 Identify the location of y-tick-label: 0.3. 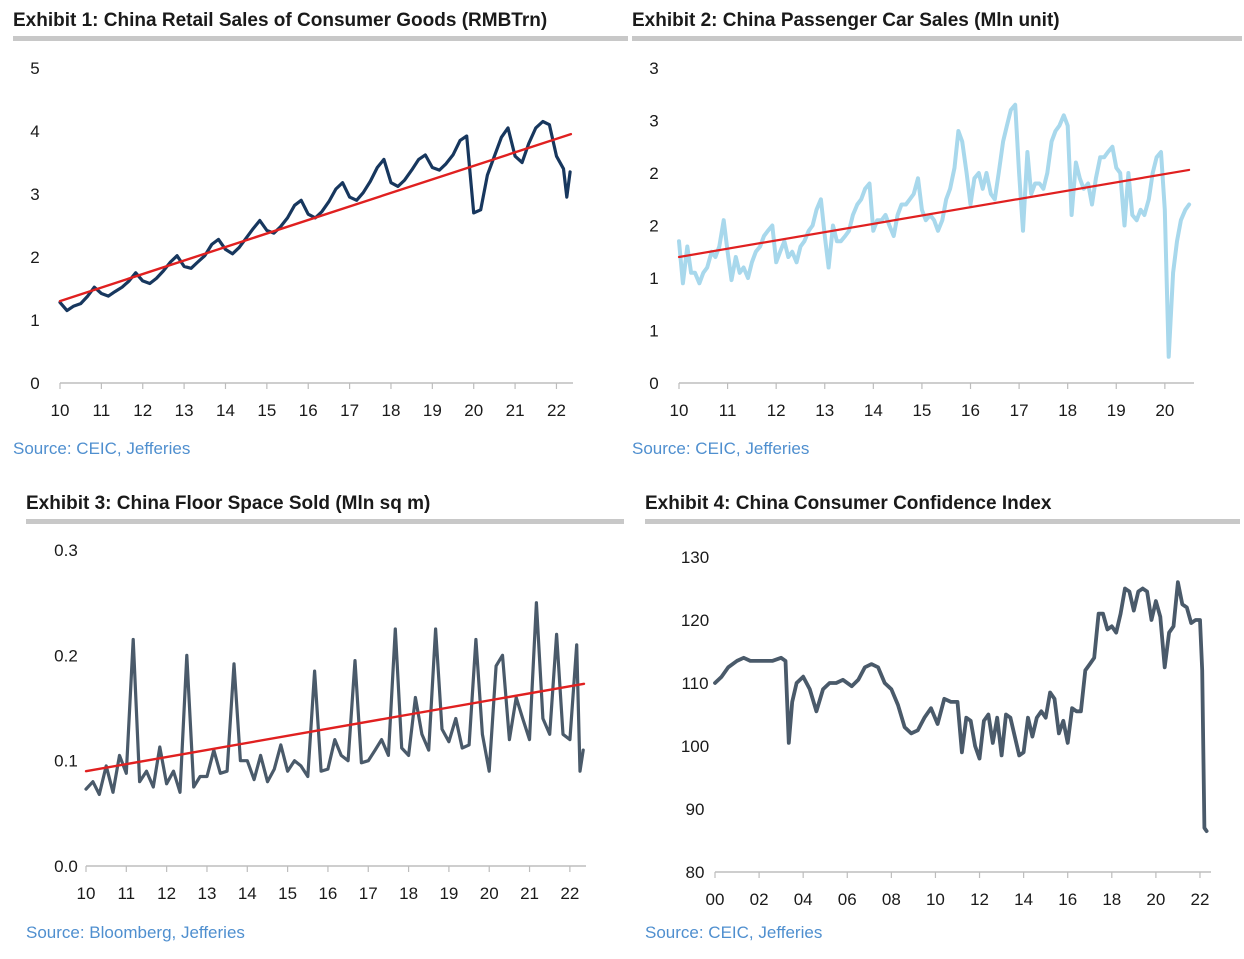
(66, 550).